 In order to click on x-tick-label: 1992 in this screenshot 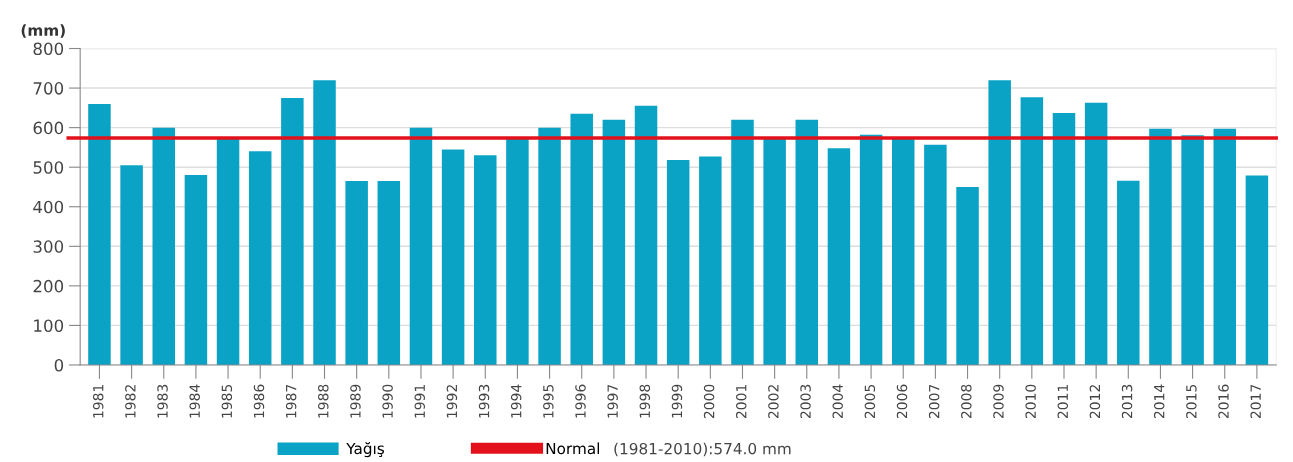, I will do `click(452, 401)`.